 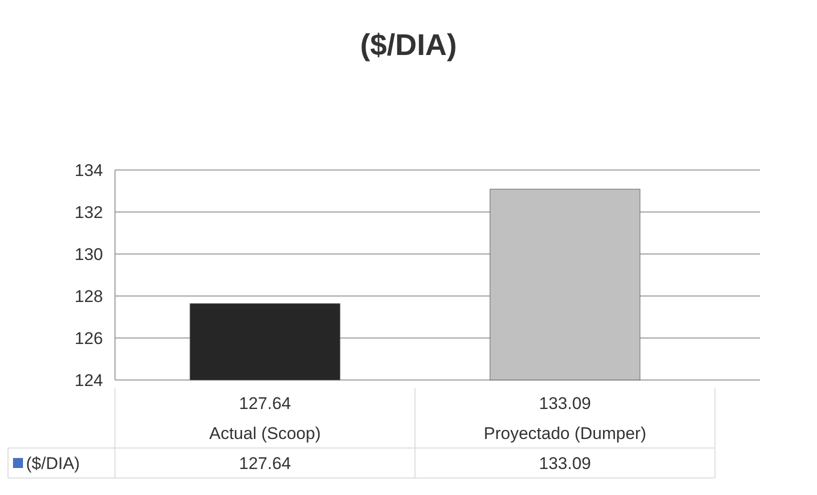 What do you see at coordinates (565, 463) in the screenshot?
I see `data-label: 133.09` at bounding box center [565, 463].